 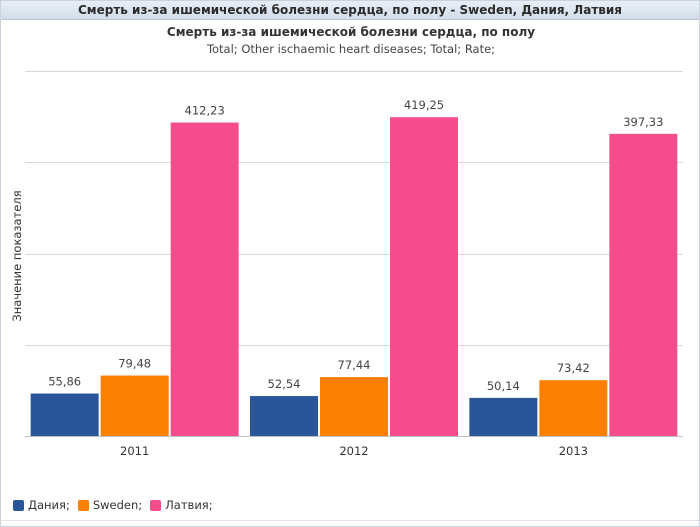 I want to click on legend-item: Дания;, so click(x=41, y=505).